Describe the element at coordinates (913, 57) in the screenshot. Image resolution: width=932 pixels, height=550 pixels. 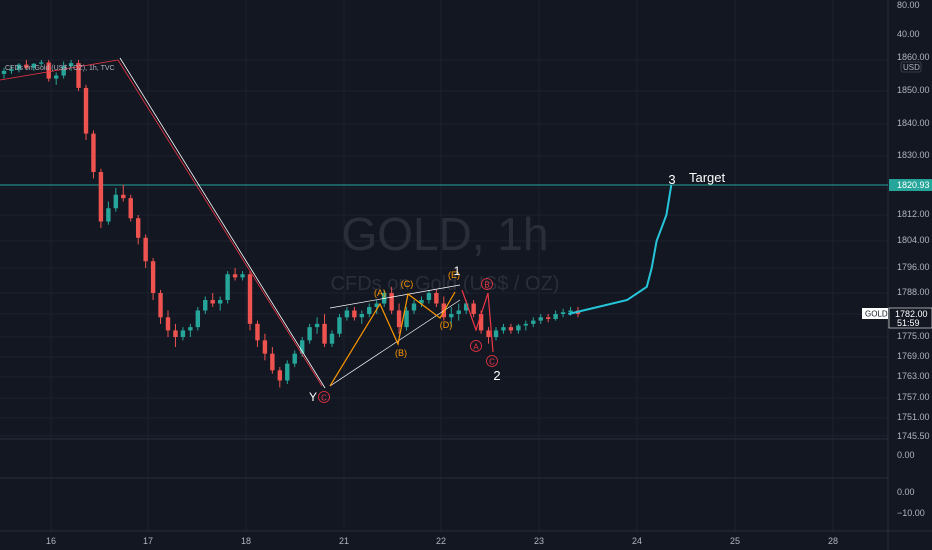
I see `price-tick-label: 1860.00` at that location.